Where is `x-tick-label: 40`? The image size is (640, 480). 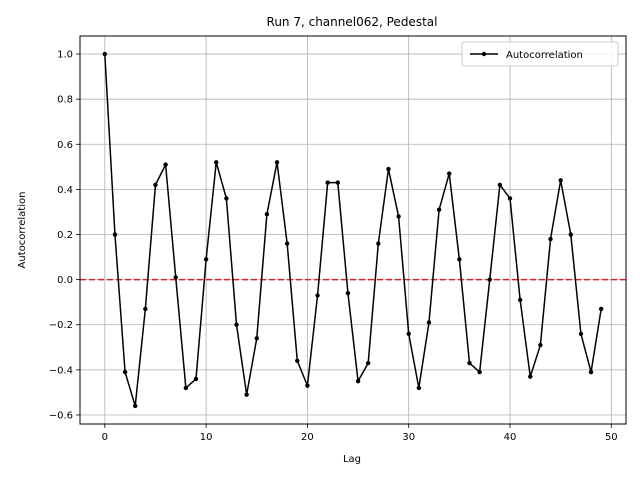
x-tick-label: 40 is located at coordinates (510, 437).